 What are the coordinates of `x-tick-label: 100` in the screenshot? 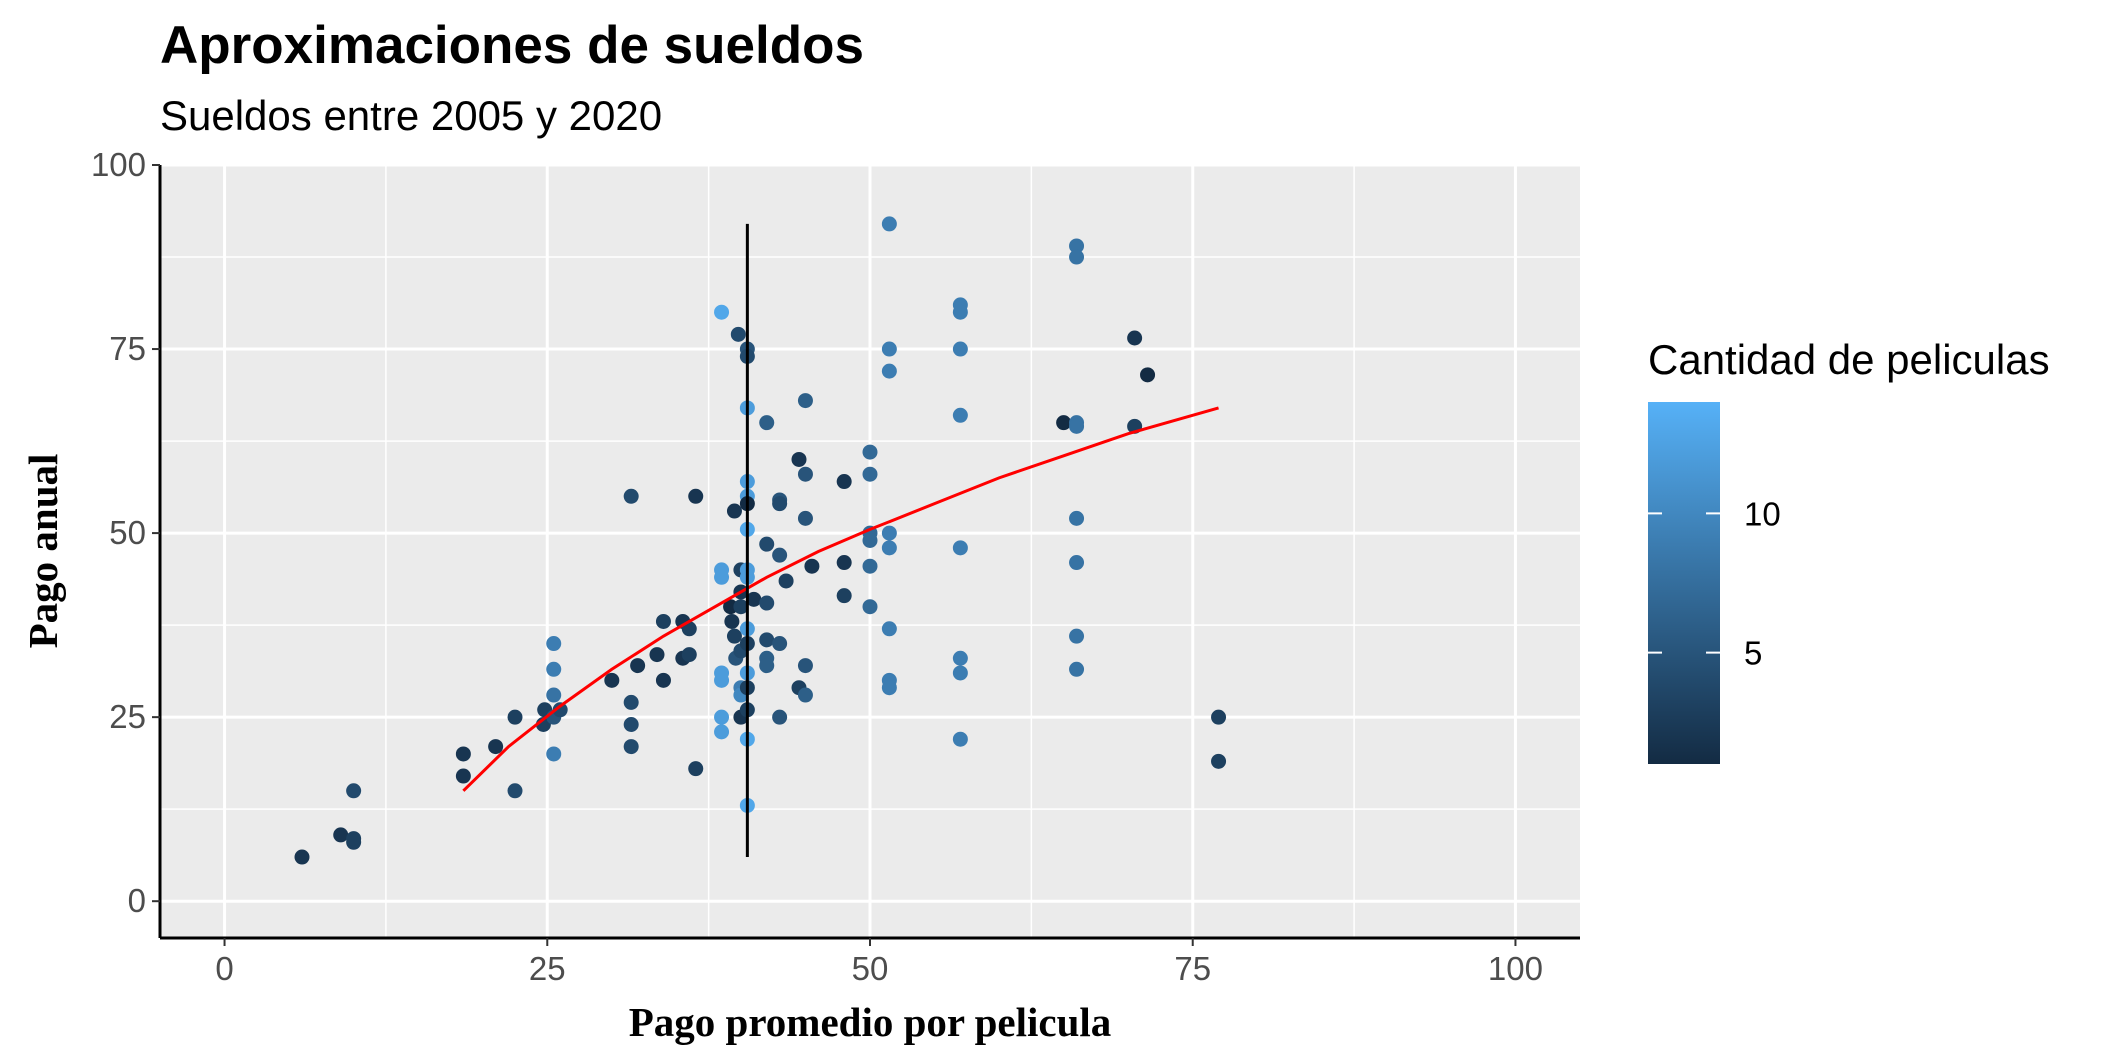 It's located at (1515, 968).